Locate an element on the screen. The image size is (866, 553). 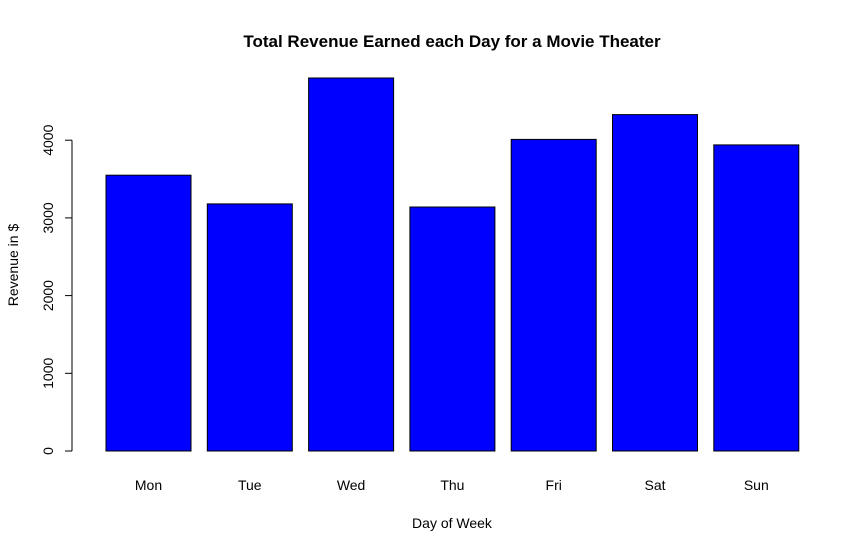
x-tick-labels: Mon Tue Wed Thu Fri Sat Sun is located at coordinates (452, 485).